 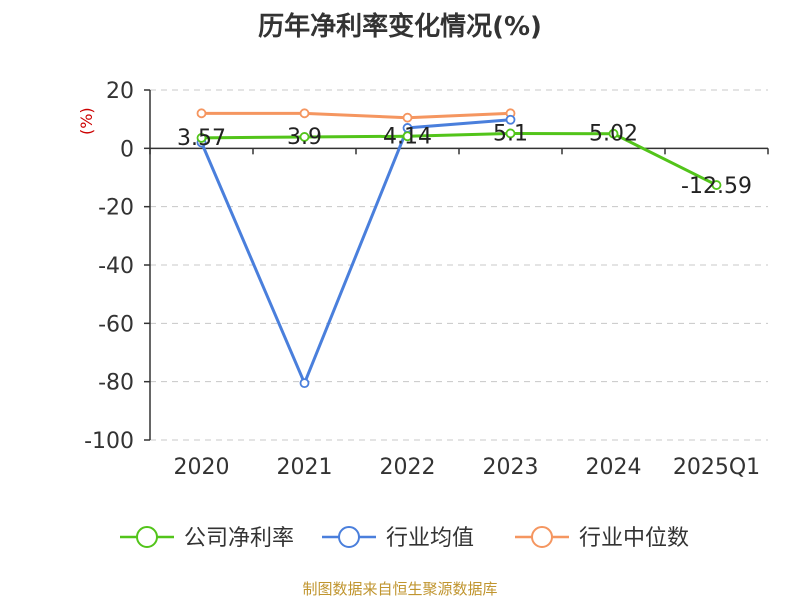 I want to click on y-axis-unit-label: (%), so click(x=86, y=121).